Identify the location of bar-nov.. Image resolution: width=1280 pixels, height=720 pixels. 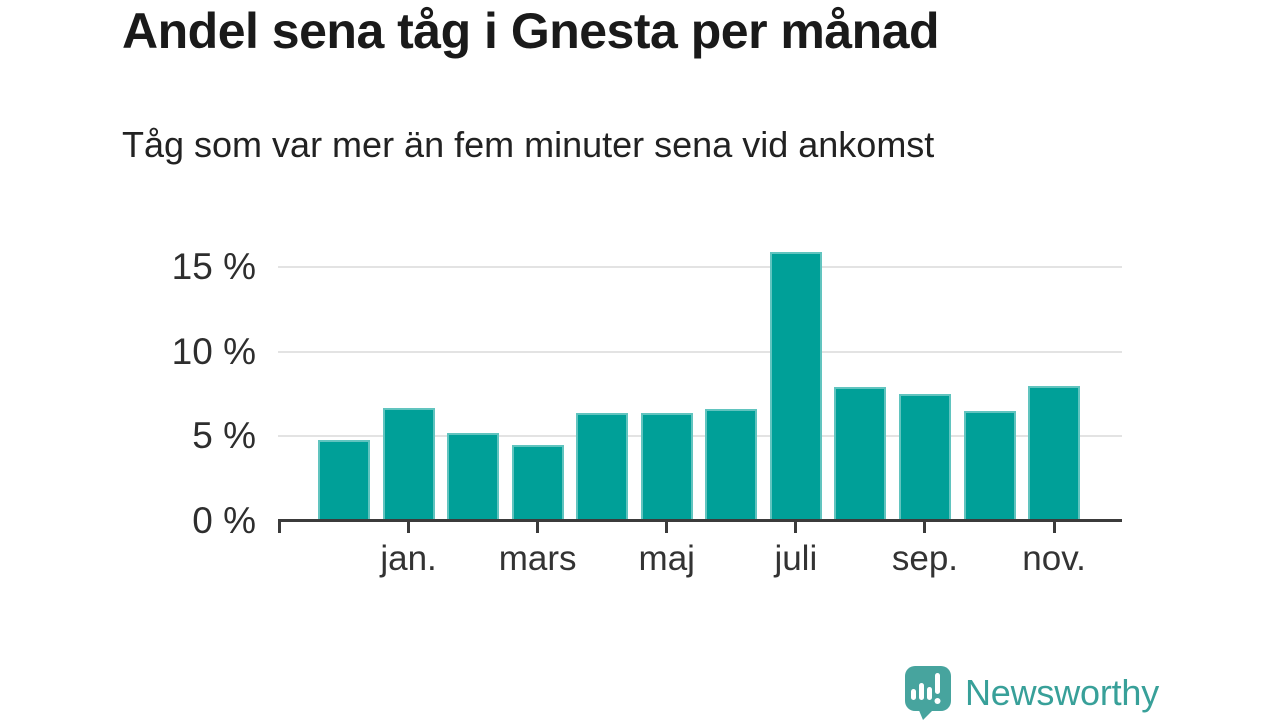
(1054, 452).